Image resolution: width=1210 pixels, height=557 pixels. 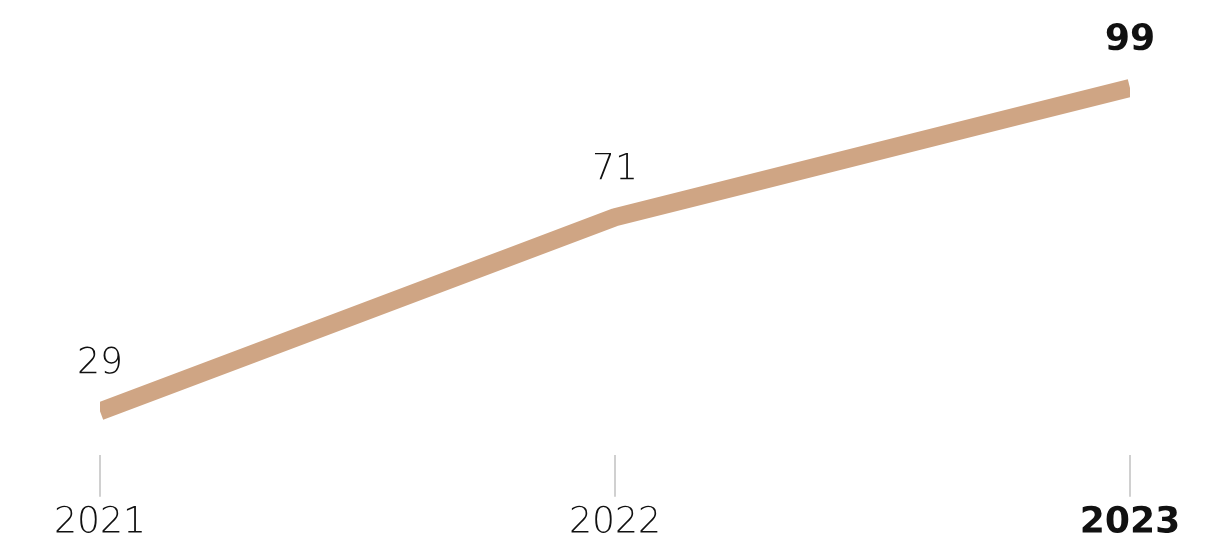 What do you see at coordinates (614, 166) in the screenshot?
I see `data-label: 71` at bounding box center [614, 166].